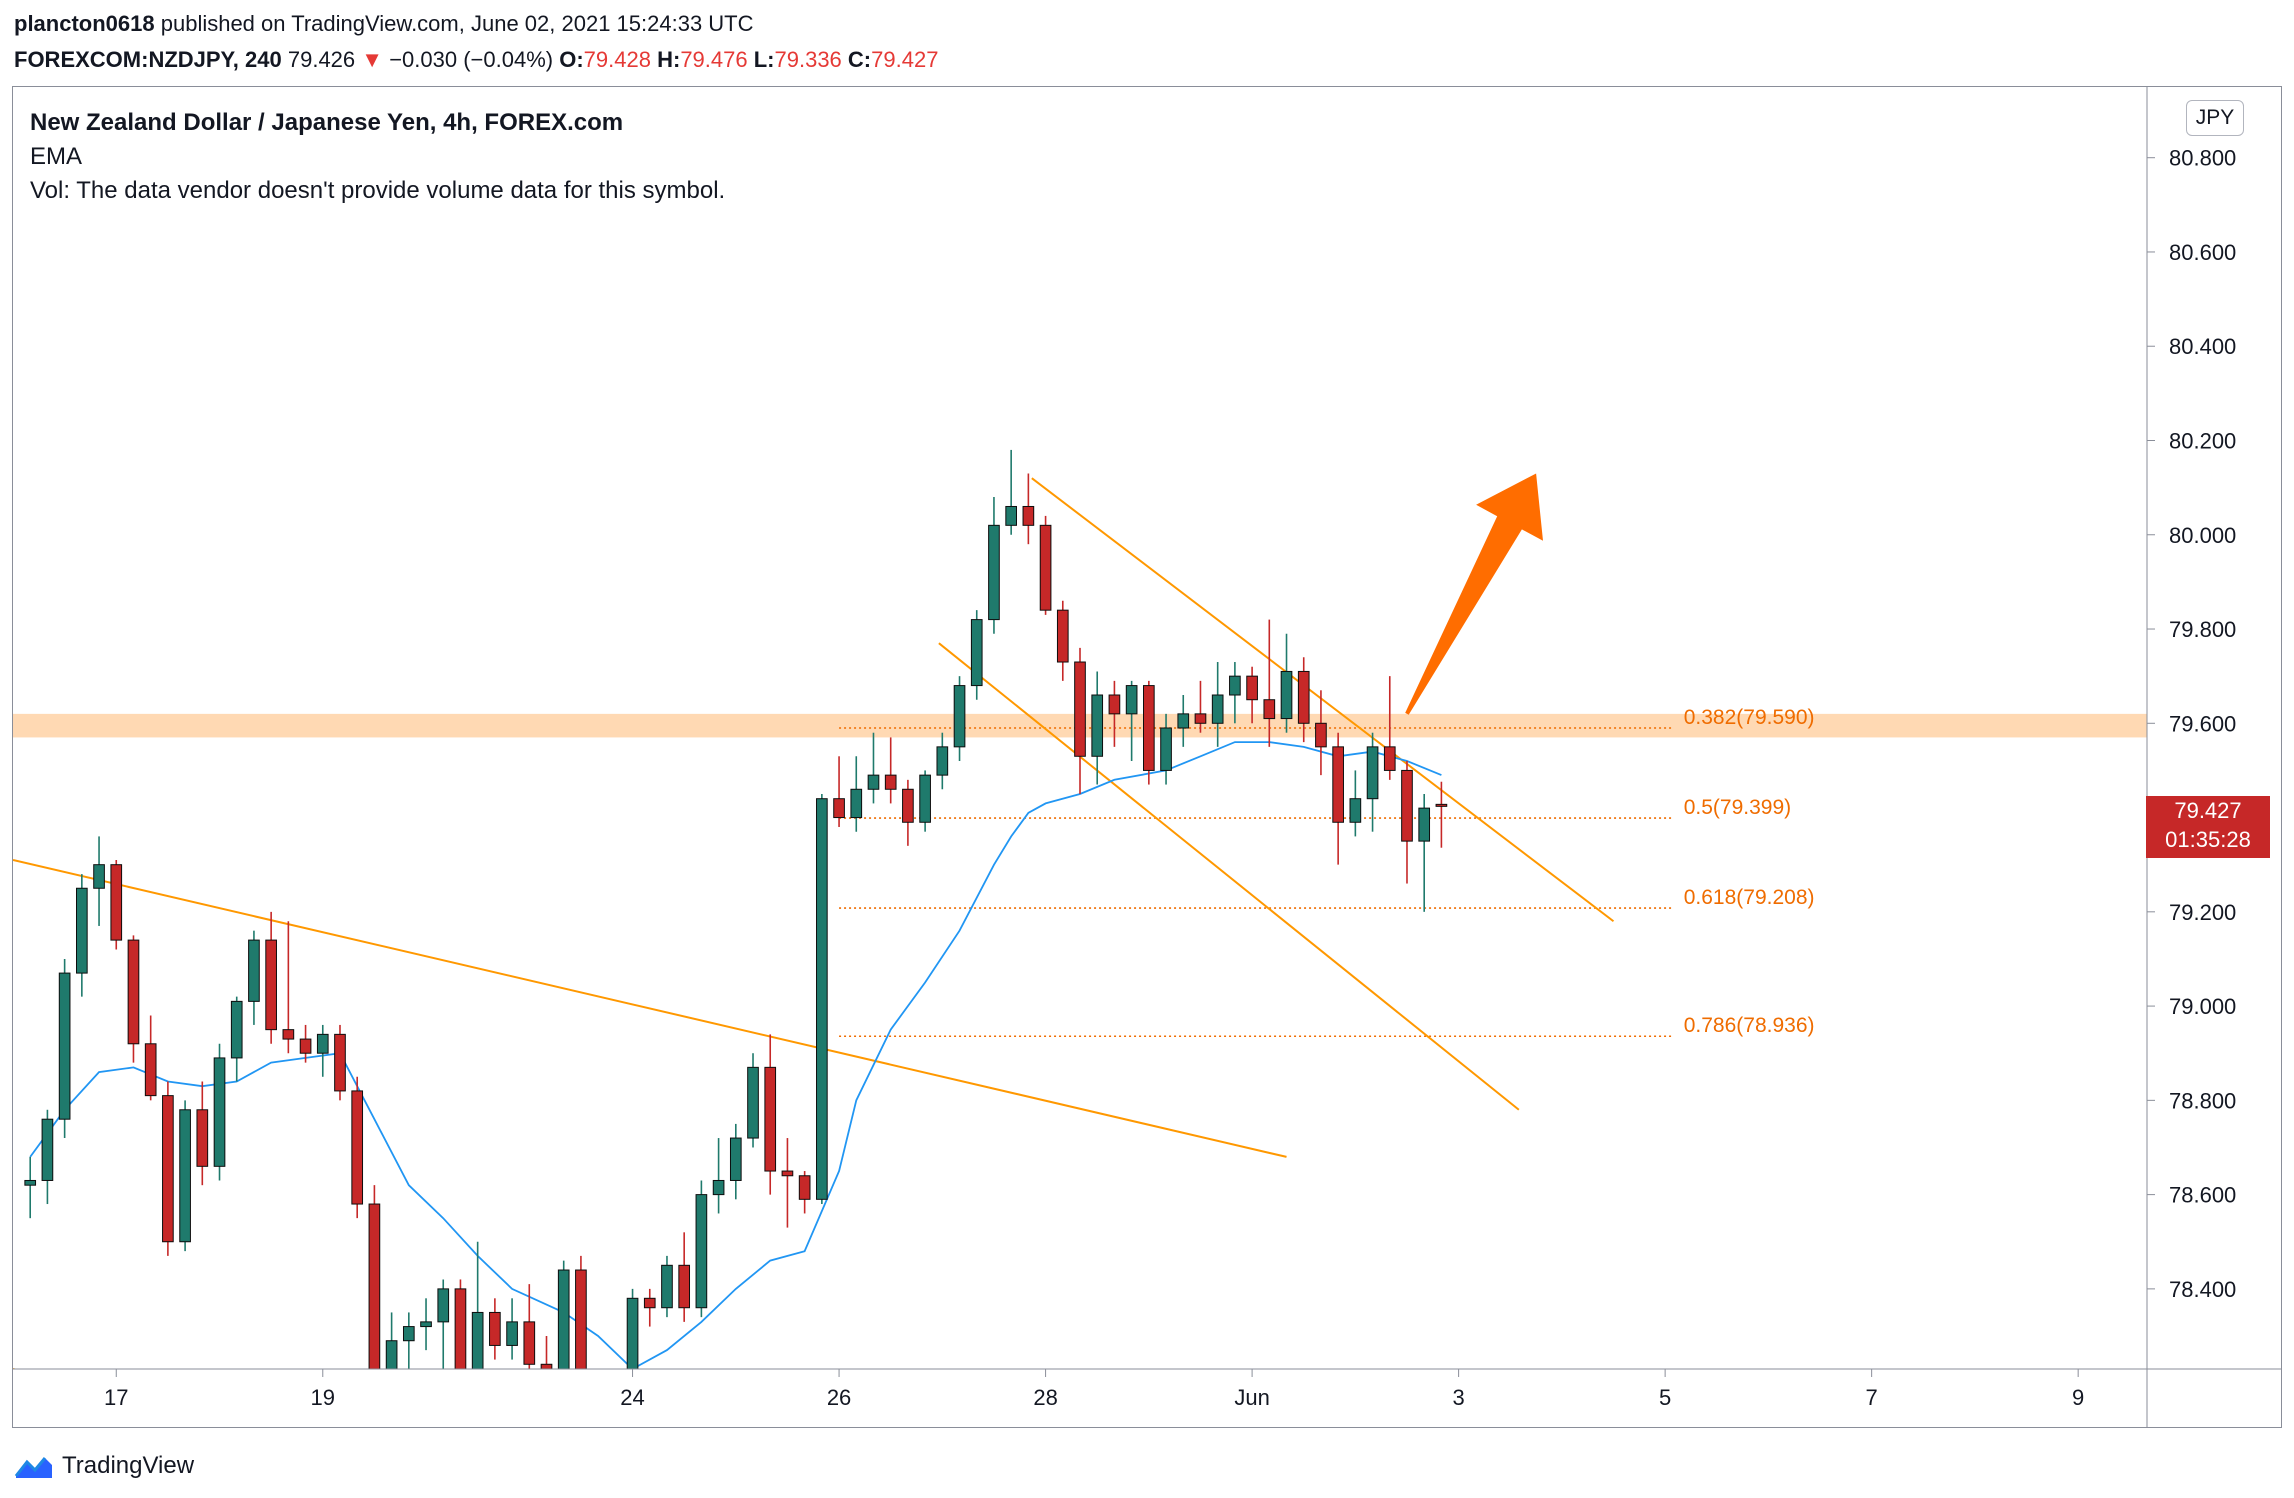 This screenshot has height=1498, width=2294. Describe the element at coordinates (104, 1466) in the screenshot. I see `tradingview-footer: TradingView` at that location.